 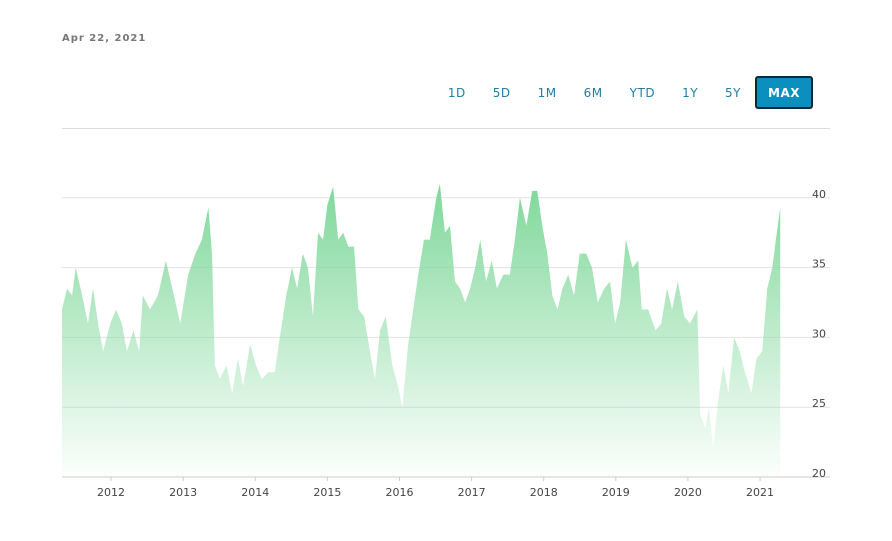 What do you see at coordinates (399, 492) in the screenshot?
I see `x-tick-label: 2016` at bounding box center [399, 492].